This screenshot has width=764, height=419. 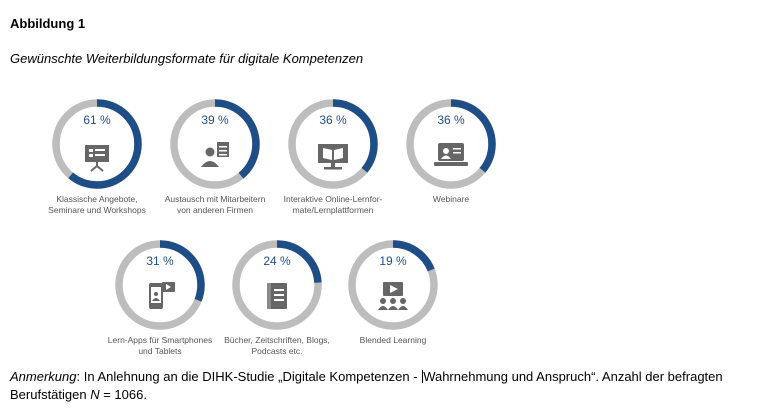 I want to click on donut-ring: 61 %, so click(x=97, y=144).